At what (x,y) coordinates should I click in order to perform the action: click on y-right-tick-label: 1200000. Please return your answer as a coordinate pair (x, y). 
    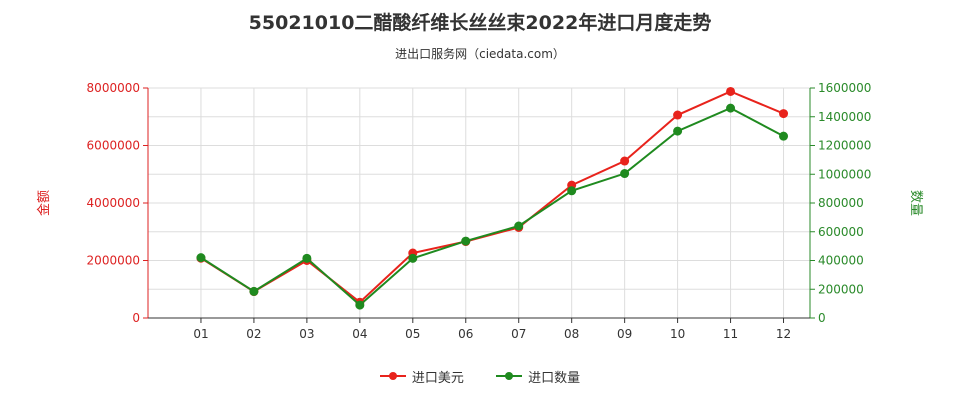
    Looking at the image, I should click on (844, 146).